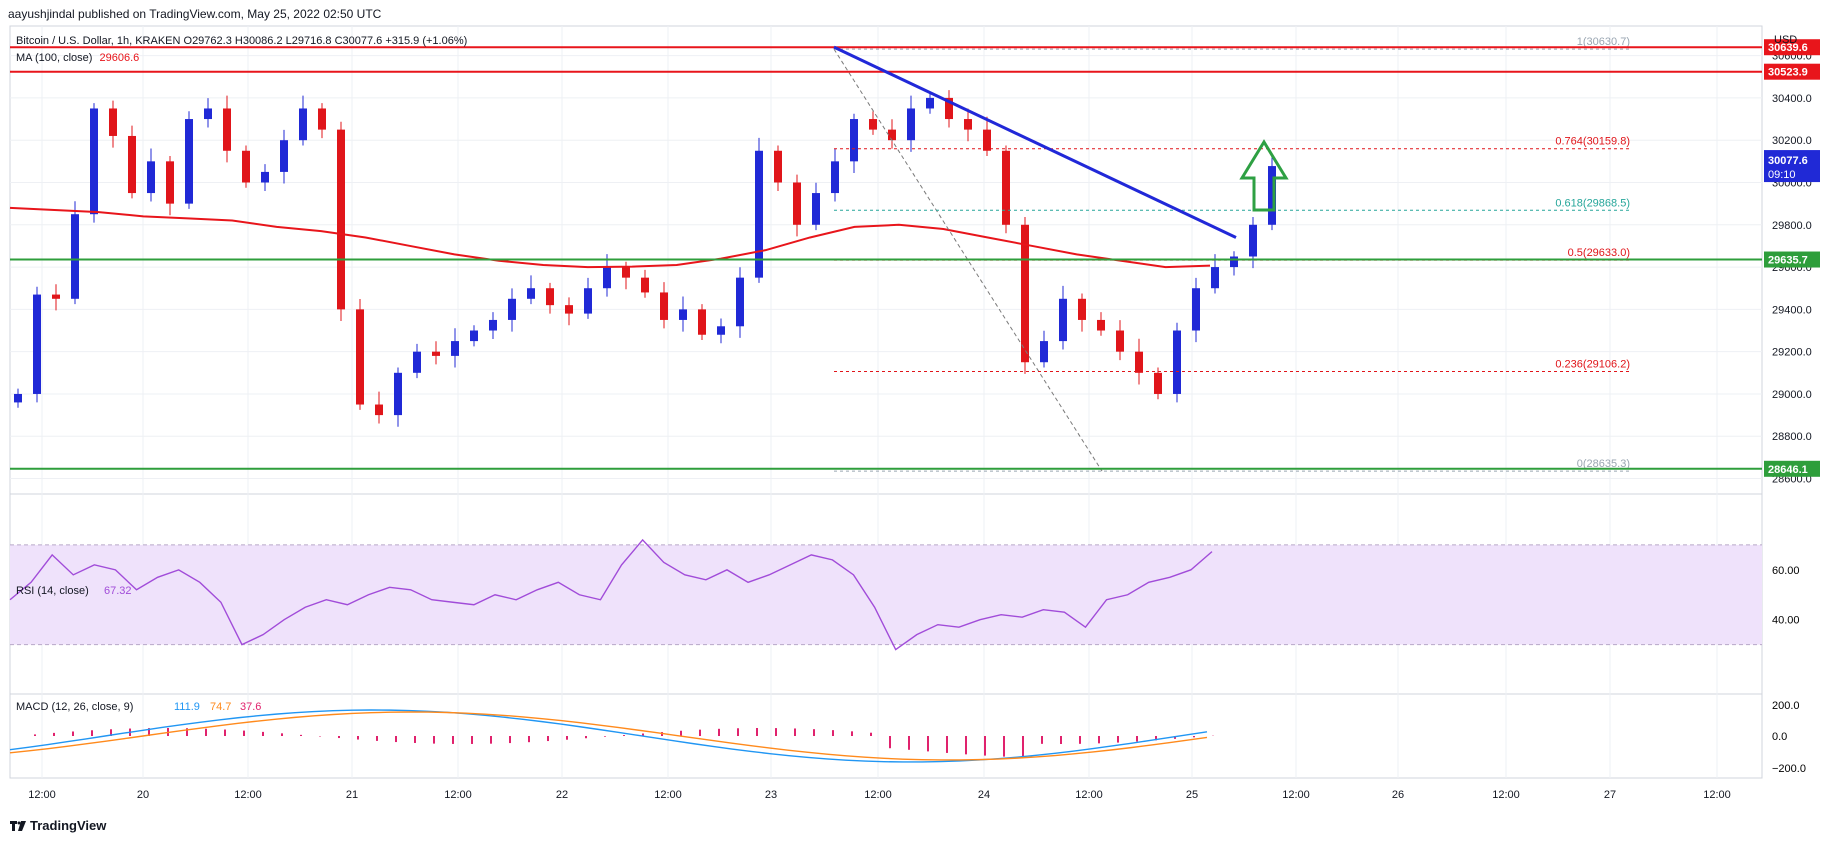 The image size is (1834, 845). What do you see at coordinates (1788, 73) in the screenshot?
I see `resistance-2-price: 30523.9` at bounding box center [1788, 73].